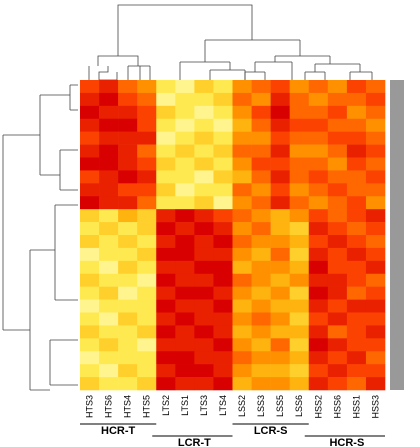 This screenshot has height=447, width=420. What do you see at coordinates (280, 406) in the screenshot?
I see `column-label: LSS5` at bounding box center [280, 406].